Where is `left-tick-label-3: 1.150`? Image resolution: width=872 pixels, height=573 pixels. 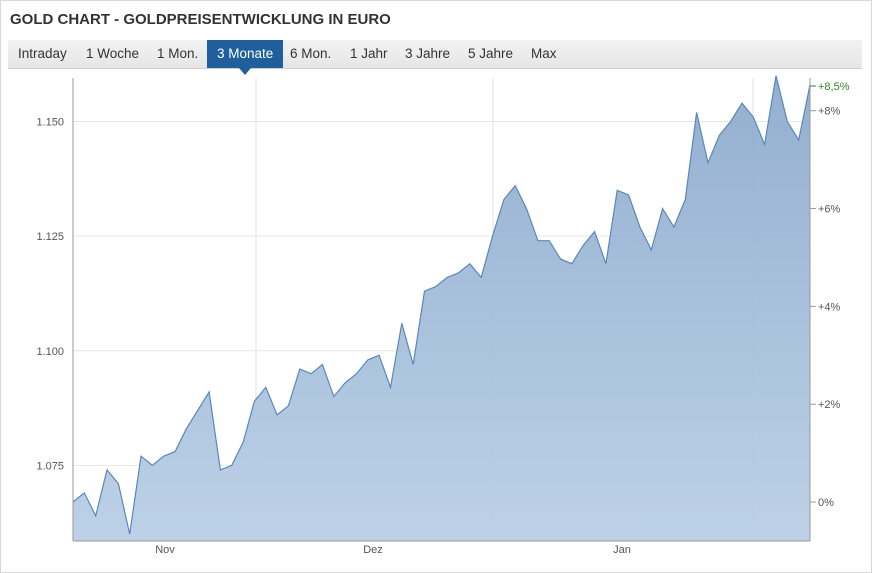
left-tick-label-3: 1.150 is located at coordinates (50, 123).